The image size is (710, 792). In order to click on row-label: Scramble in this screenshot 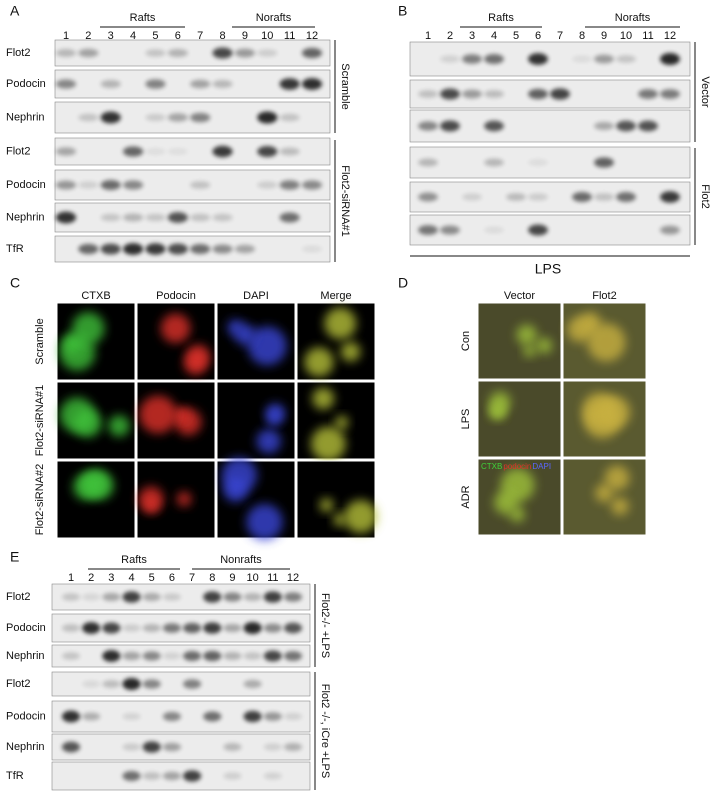, I will do `click(40, 341)`.